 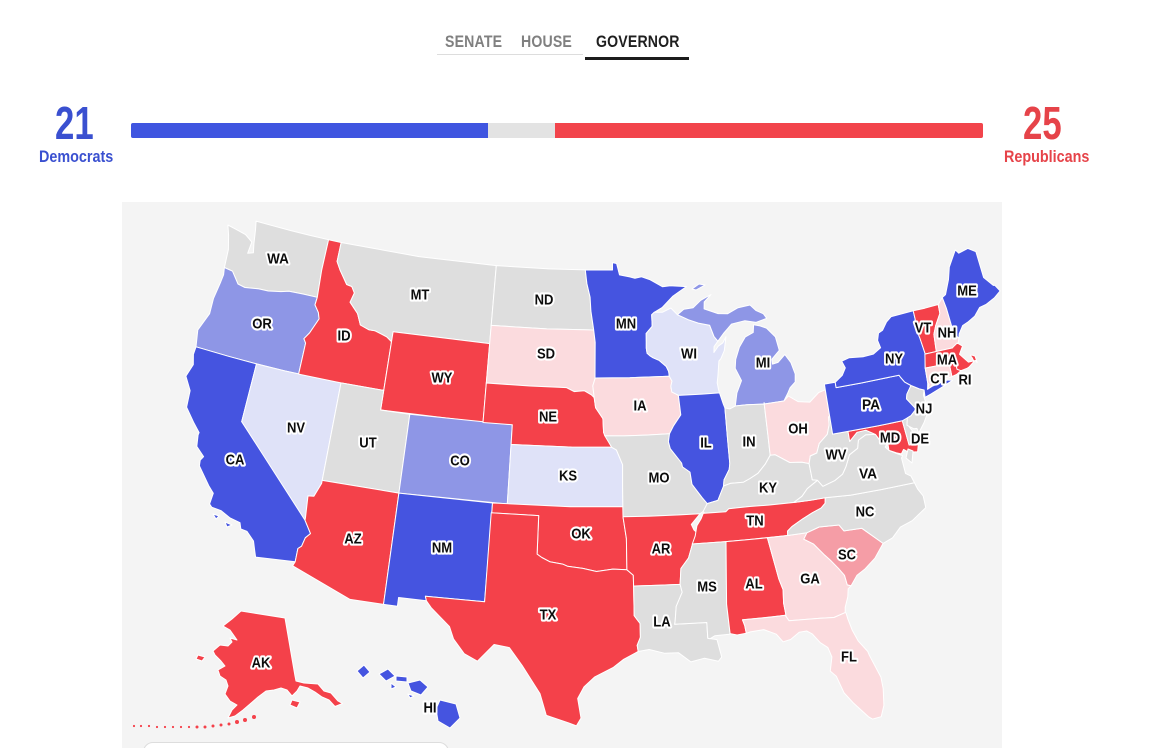 I want to click on svg-text: GA, so click(x=810, y=578).